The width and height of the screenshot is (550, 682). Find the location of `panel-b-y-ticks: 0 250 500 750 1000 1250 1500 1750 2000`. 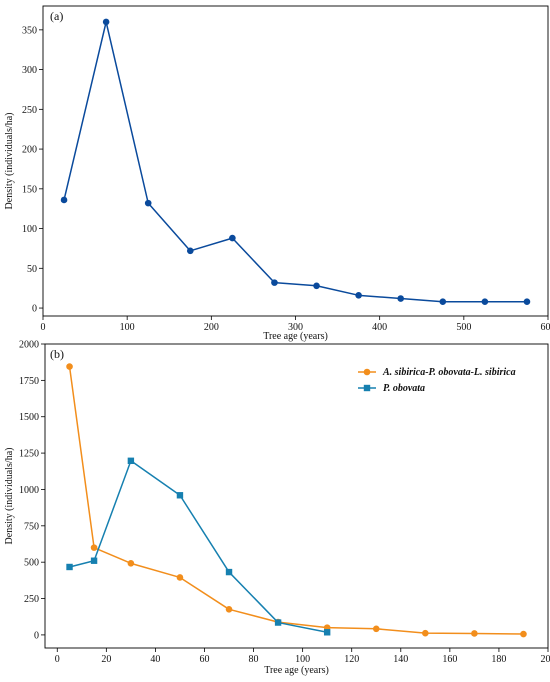

panel-b-y-ticks: 0 250 500 750 1000 1250 1500 1750 2000 is located at coordinates (32, 490).